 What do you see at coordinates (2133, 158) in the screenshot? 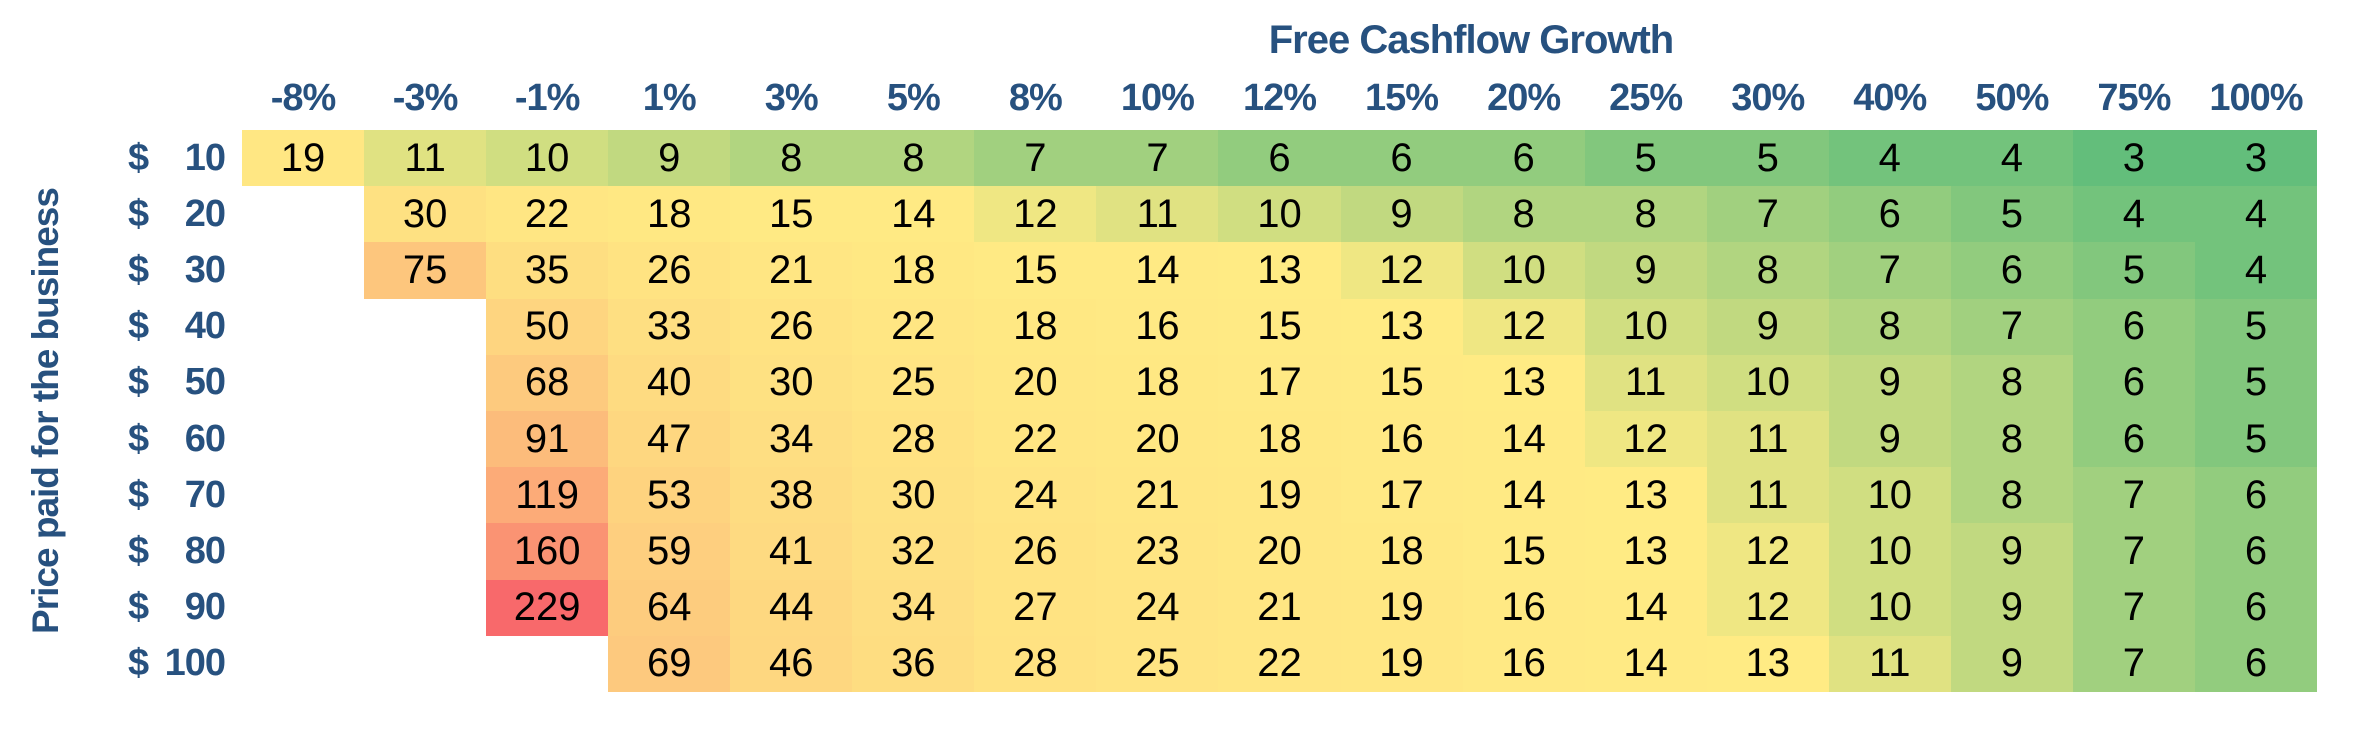
I see `heatmap-cell: 3` at bounding box center [2133, 158].